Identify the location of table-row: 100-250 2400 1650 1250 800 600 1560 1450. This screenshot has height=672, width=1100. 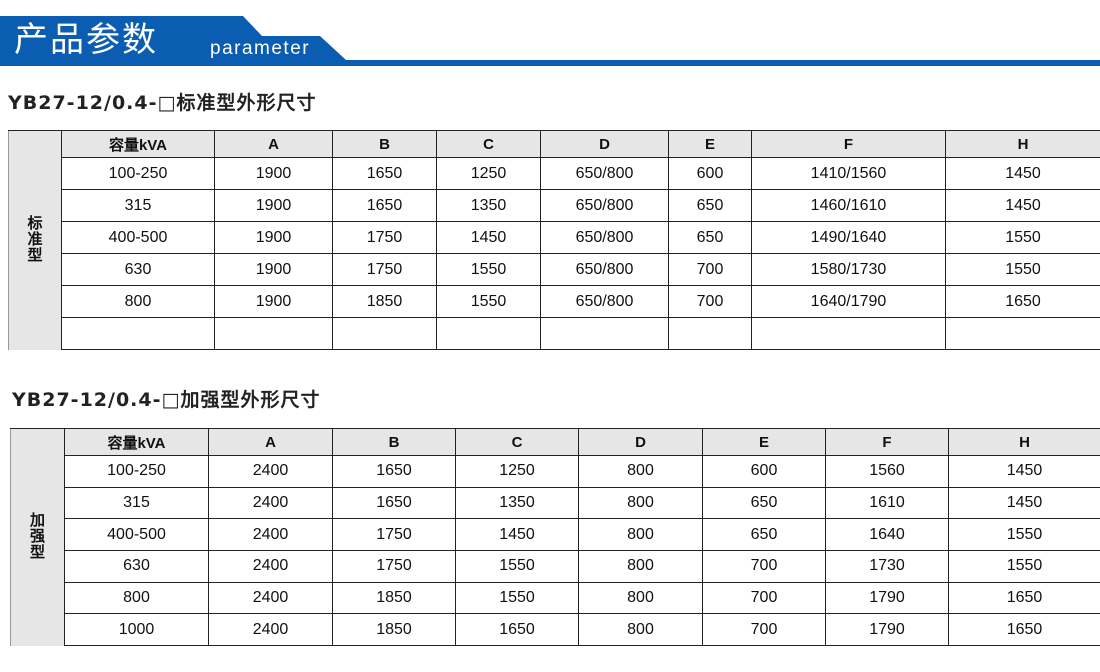
(555, 471).